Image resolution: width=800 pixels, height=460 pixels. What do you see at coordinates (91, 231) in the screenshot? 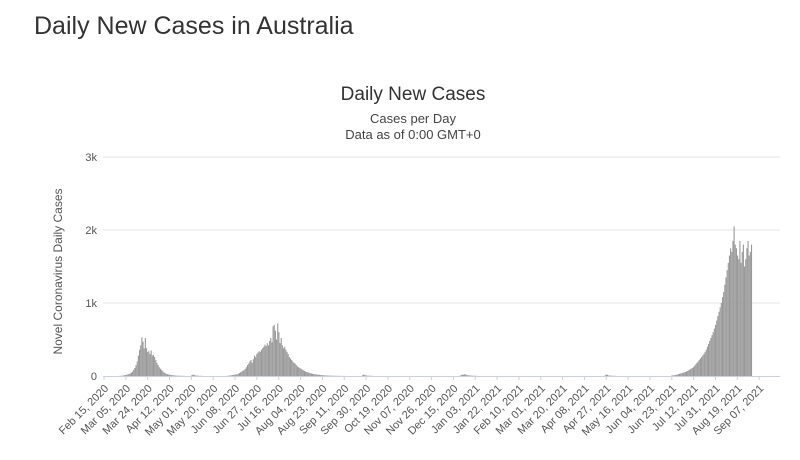
I see `y-tick-label: 2k` at bounding box center [91, 231].